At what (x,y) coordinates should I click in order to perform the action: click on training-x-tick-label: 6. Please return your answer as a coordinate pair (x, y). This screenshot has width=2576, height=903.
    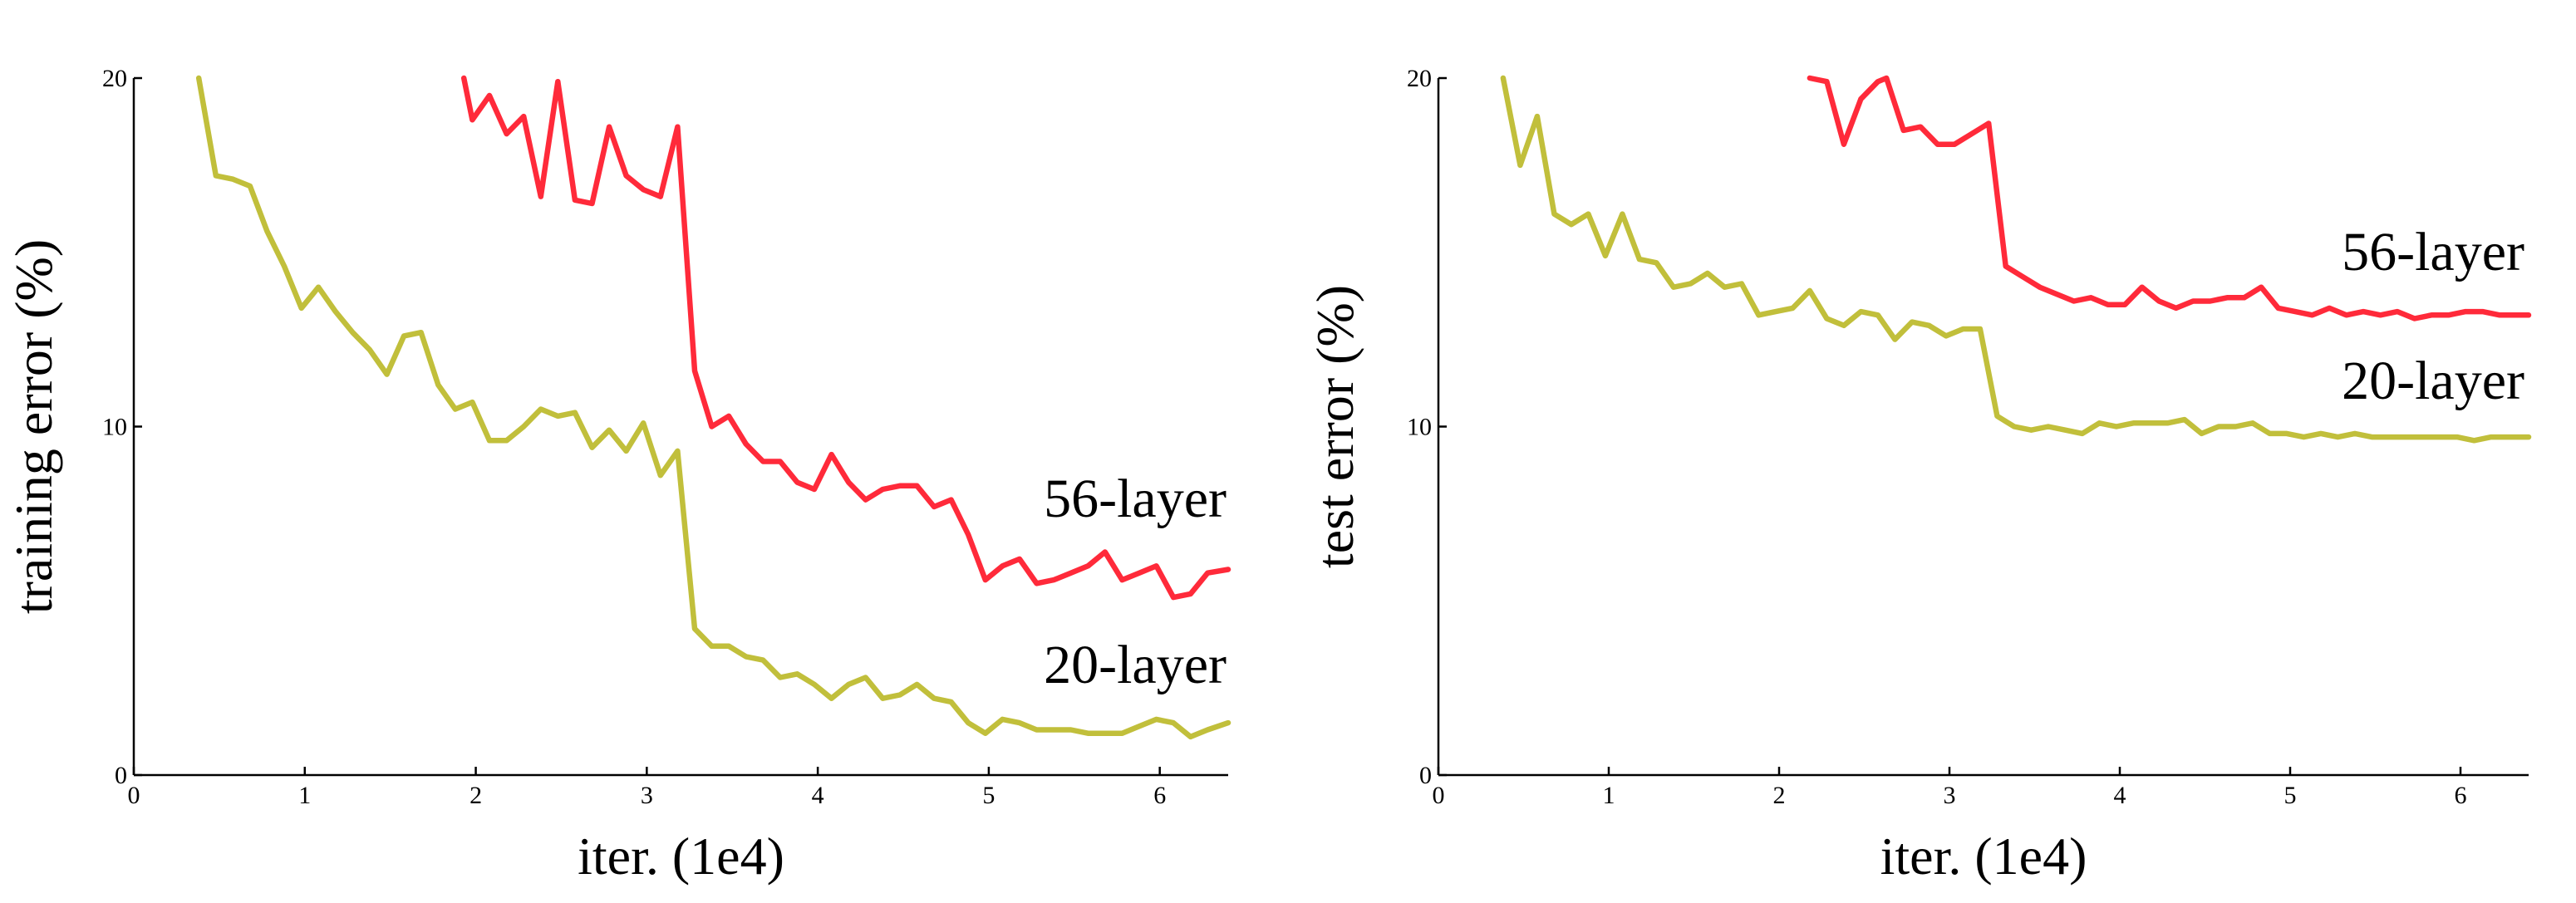
    Looking at the image, I should click on (1159, 795).